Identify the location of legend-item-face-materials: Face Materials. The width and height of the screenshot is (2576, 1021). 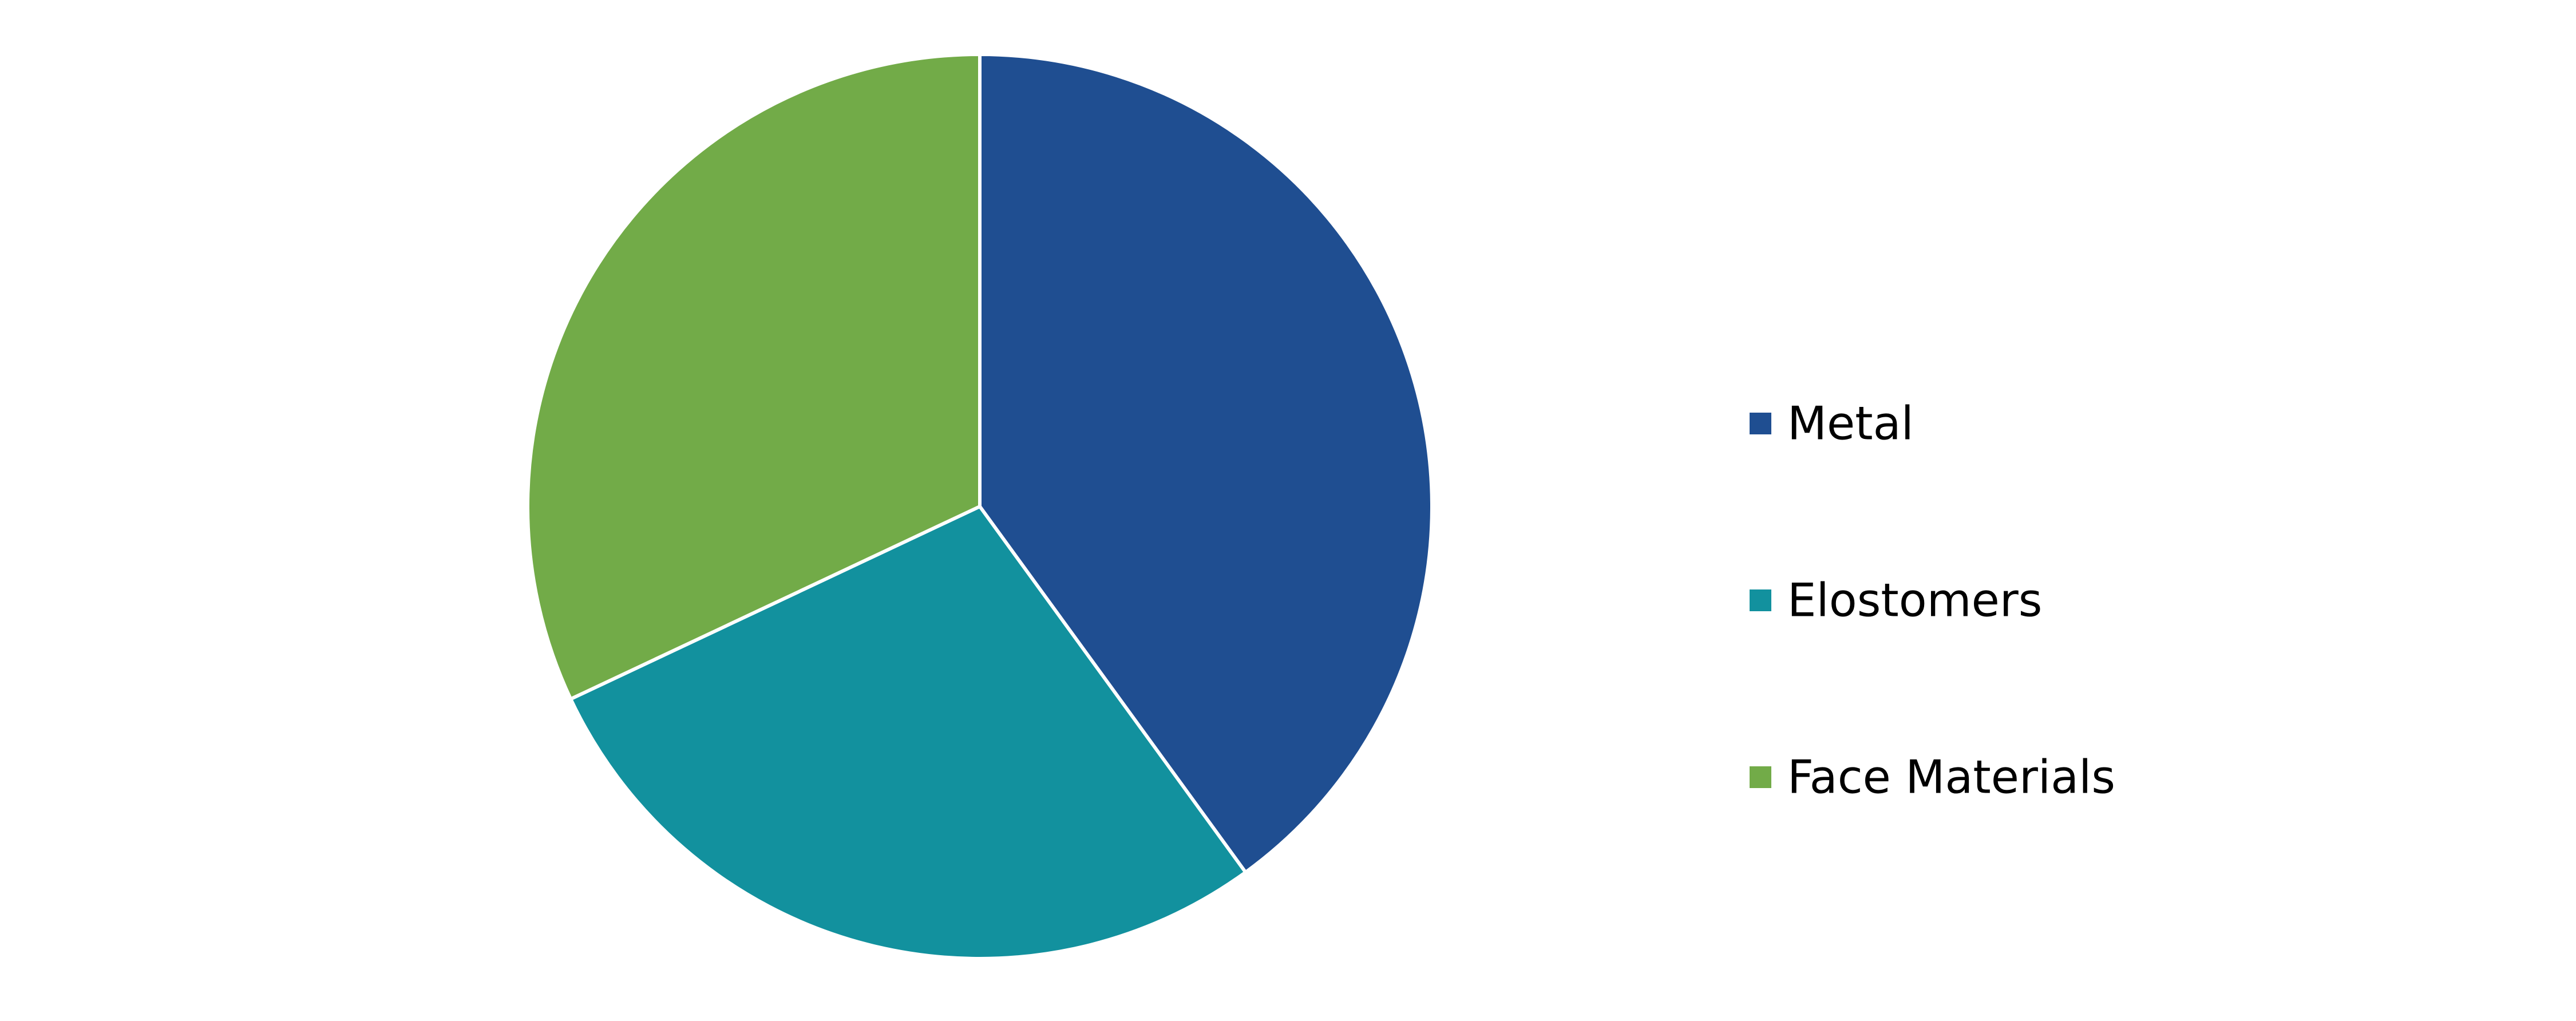
(1932, 777).